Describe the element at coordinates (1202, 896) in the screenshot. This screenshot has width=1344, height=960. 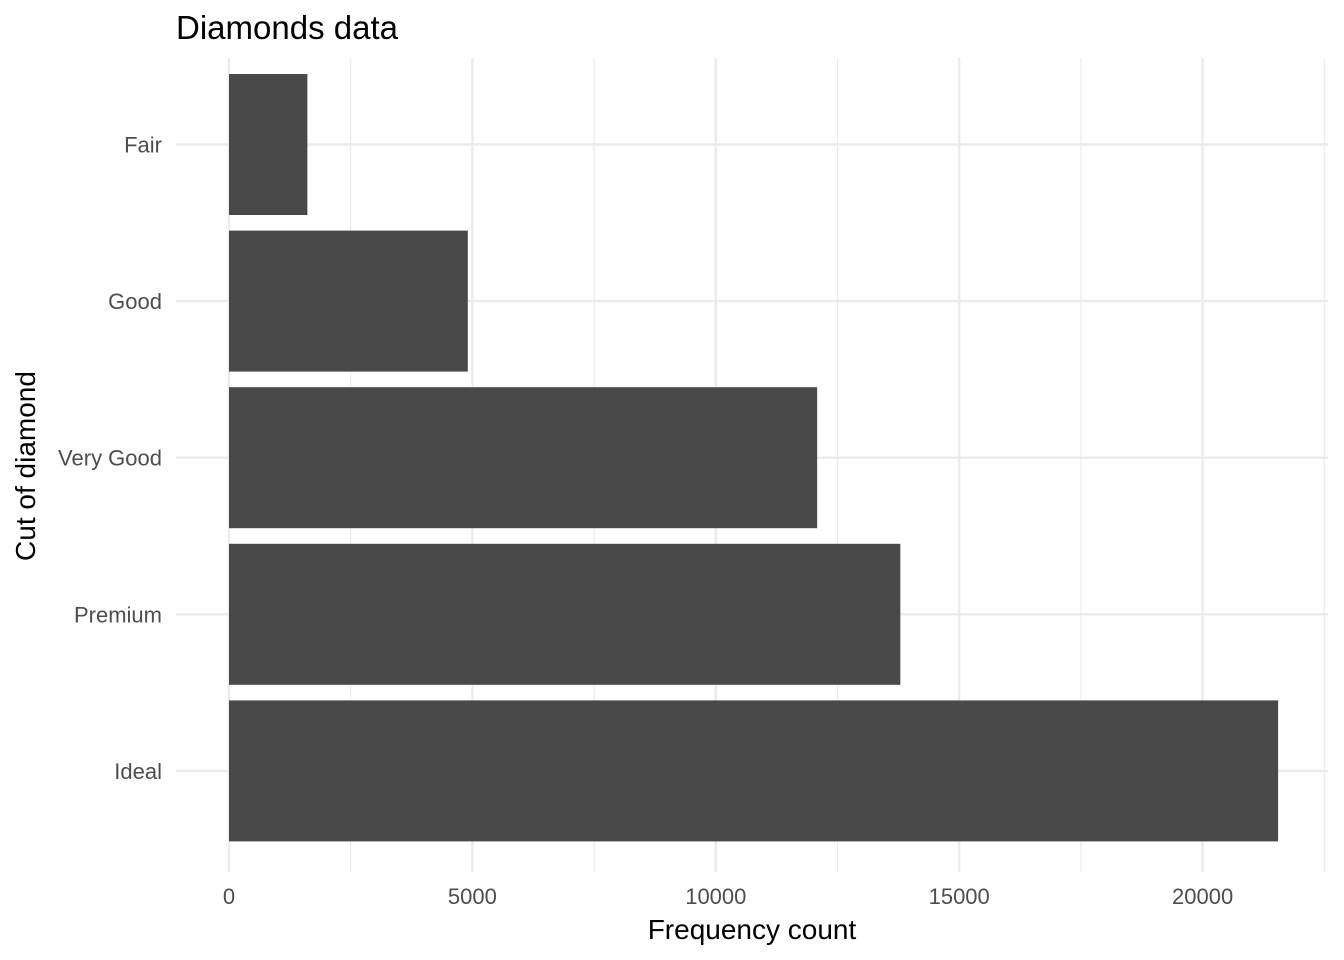
I see `x-tick-label: 20000` at that location.